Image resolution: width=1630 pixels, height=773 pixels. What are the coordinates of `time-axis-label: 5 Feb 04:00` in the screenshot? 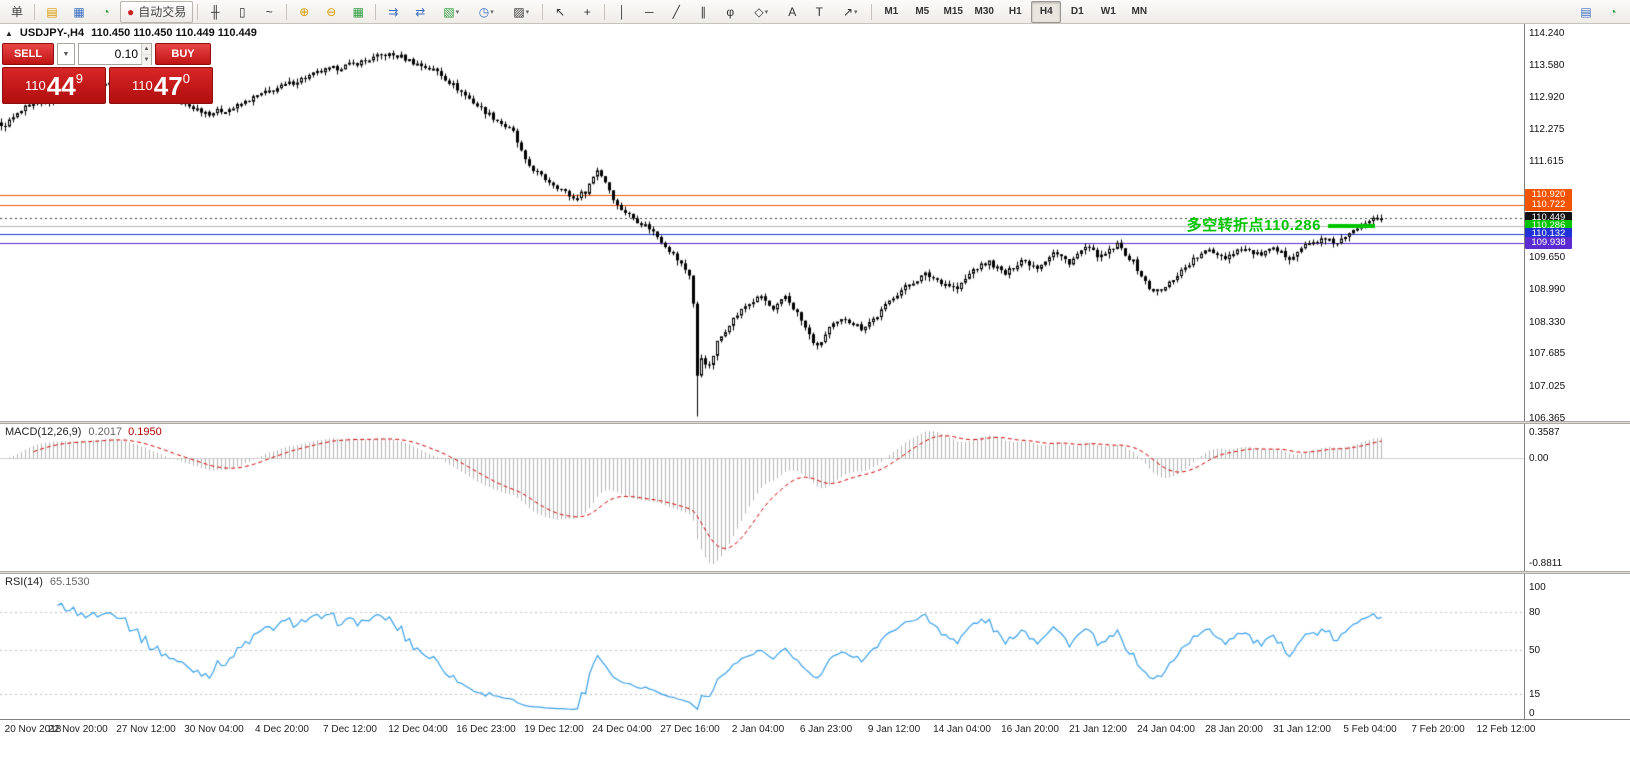 It's located at (1370, 729).